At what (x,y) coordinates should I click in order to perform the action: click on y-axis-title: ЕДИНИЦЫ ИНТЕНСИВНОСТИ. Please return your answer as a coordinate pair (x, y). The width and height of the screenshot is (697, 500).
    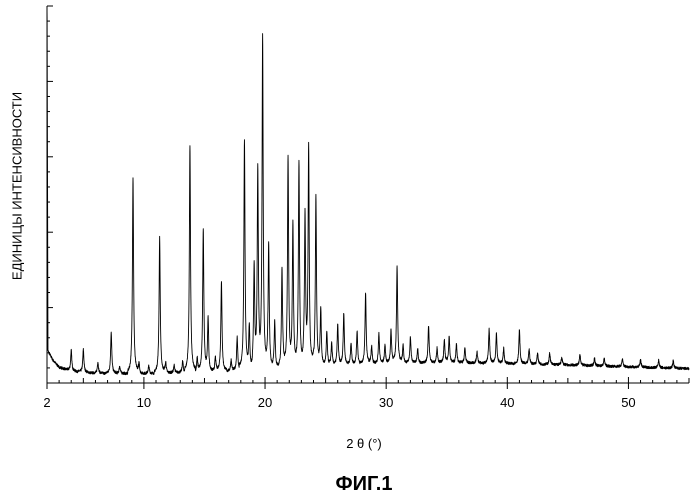
    Looking at the image, I should click on (16, 186).